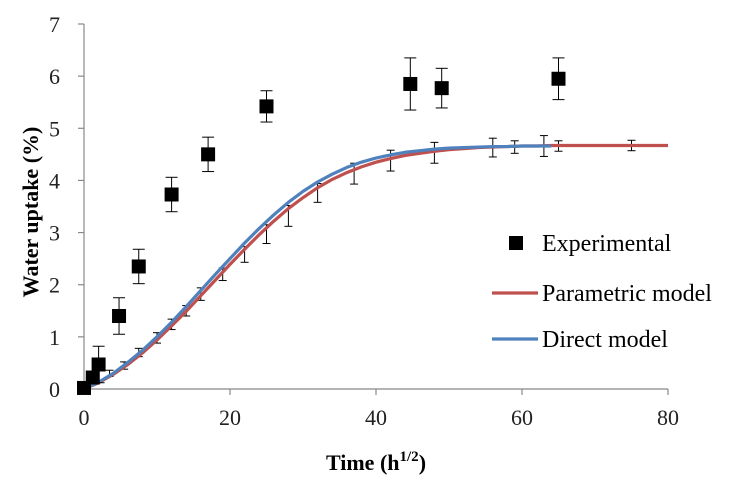 The image size is (753, 477). I want to click on x-axis-title-sup: 1/2, so click(409, 457).